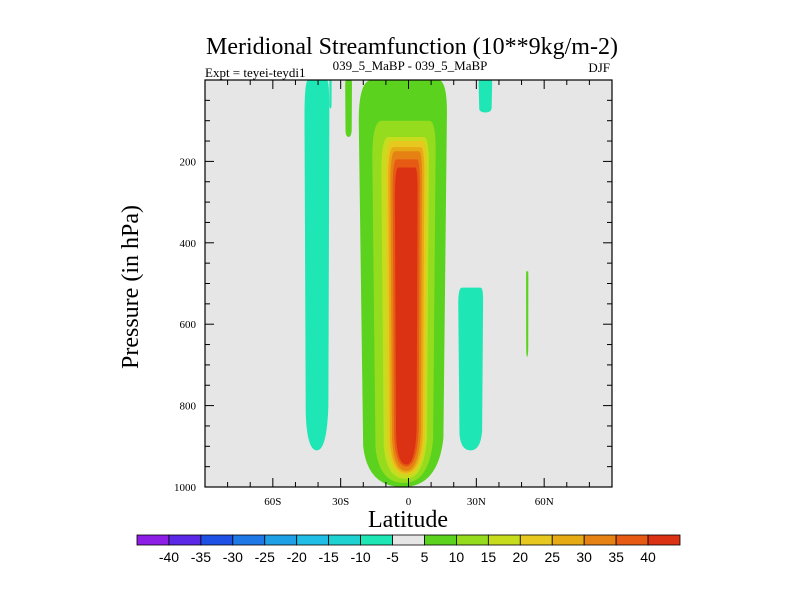 This screenshot has height=600, width=800. Describe the element at coordinates (527, 314) in the screenshot. I see `contour-positive-nh-midlat` at that location.